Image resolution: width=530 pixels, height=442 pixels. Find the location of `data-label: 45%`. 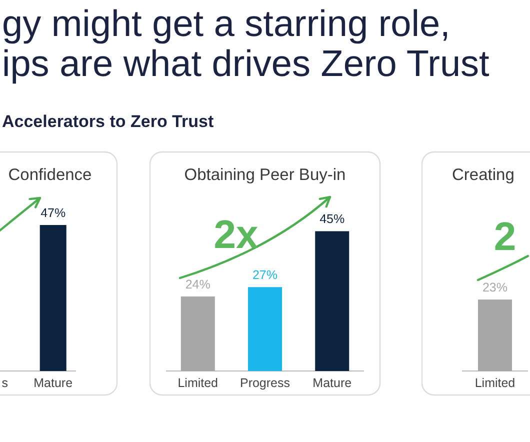

data-label: 45% is located at coordinates (332, 219).